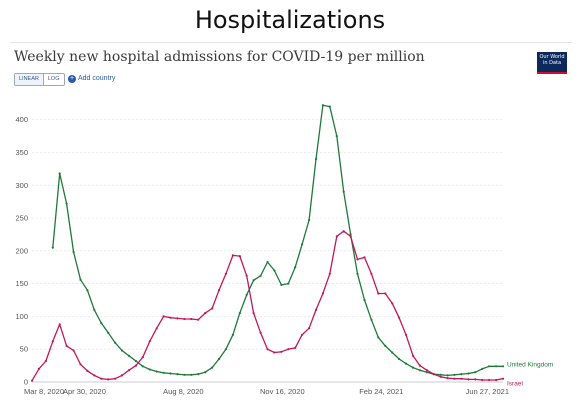 The height and width of the screenshot is (405, 580). I want to click on series-labels: United Kingdom Israel, so click(530, 374).